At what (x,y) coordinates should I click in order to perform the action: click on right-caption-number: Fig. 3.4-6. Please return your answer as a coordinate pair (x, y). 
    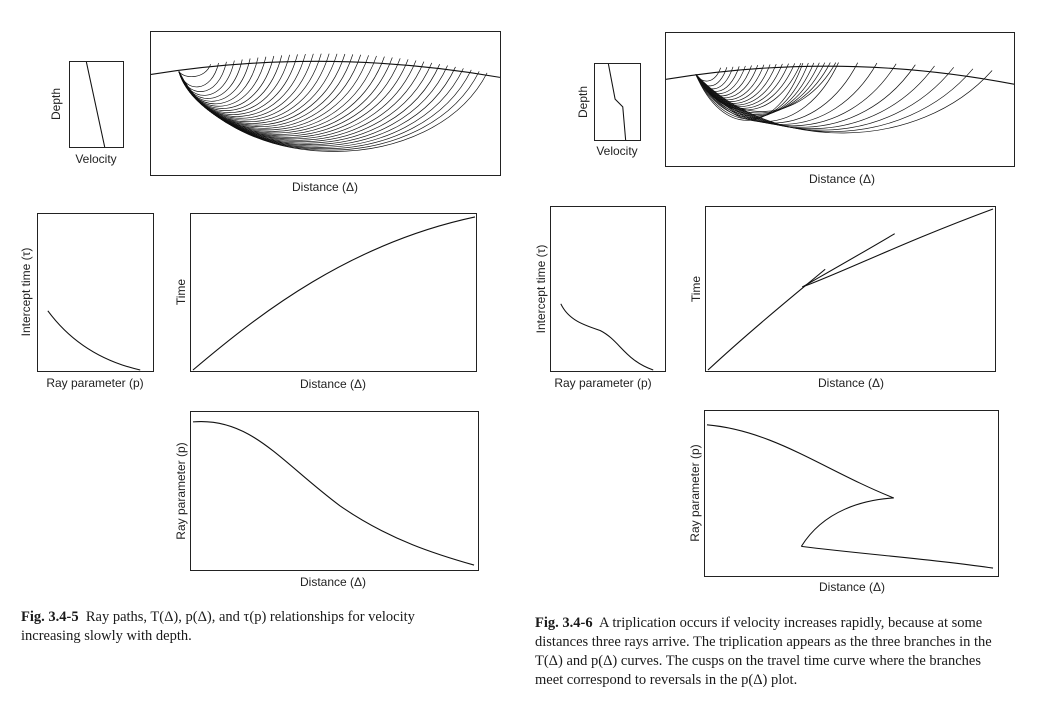
    Looking at the image, I should click on (564, 623).